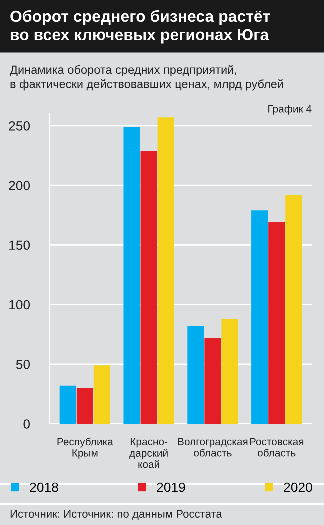 The height and width of the screenshot is (525, 324). Describe the element at coordinates (298, 487) in the screenshot. I see `legend-label: 2020` at that location.